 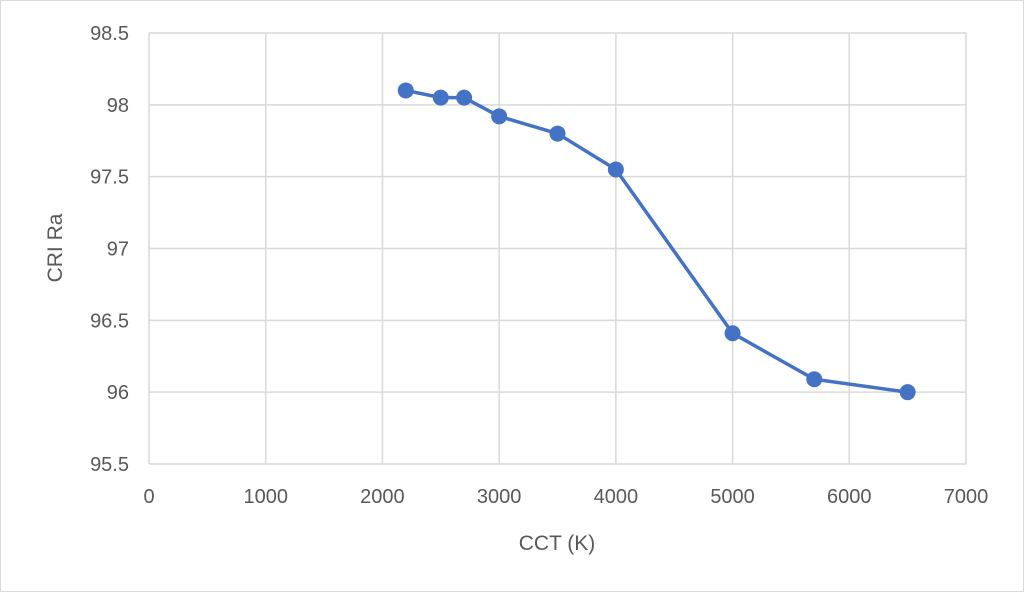 What do you see at coordinates (966, 497) in the screenshot?
I see `x-tick-label: 7000` at bounding box center [966, 497].